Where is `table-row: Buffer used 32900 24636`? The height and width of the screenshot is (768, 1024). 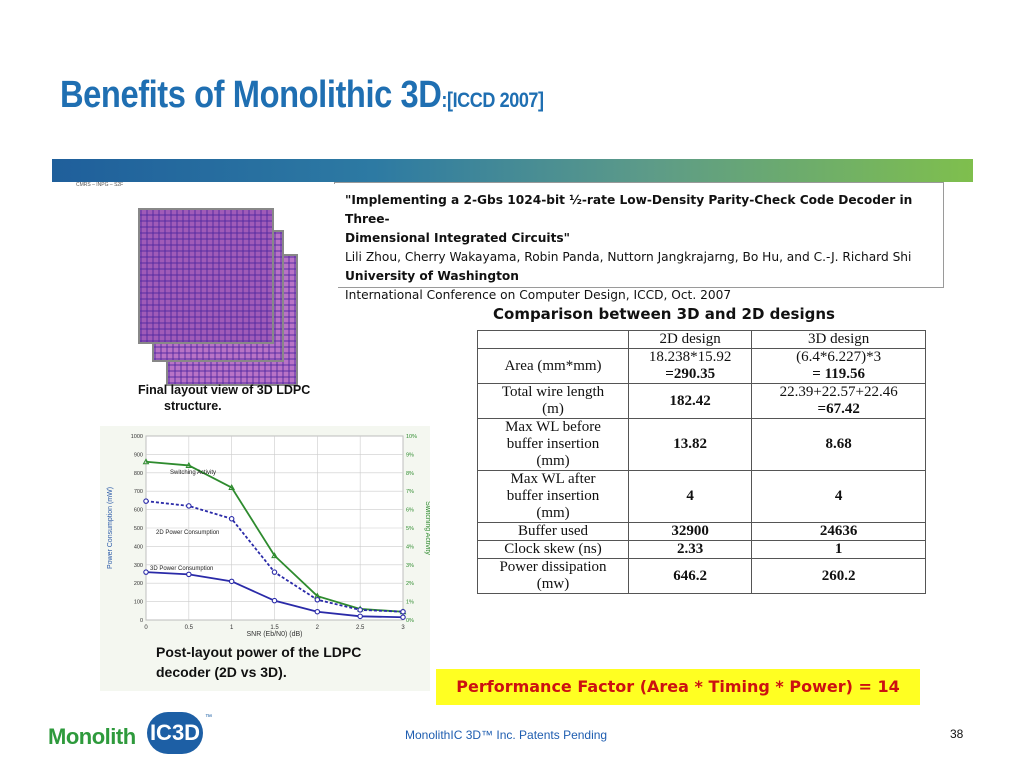
table-row: Buffer used 32900 24636 is located at coordinates (701, 531).